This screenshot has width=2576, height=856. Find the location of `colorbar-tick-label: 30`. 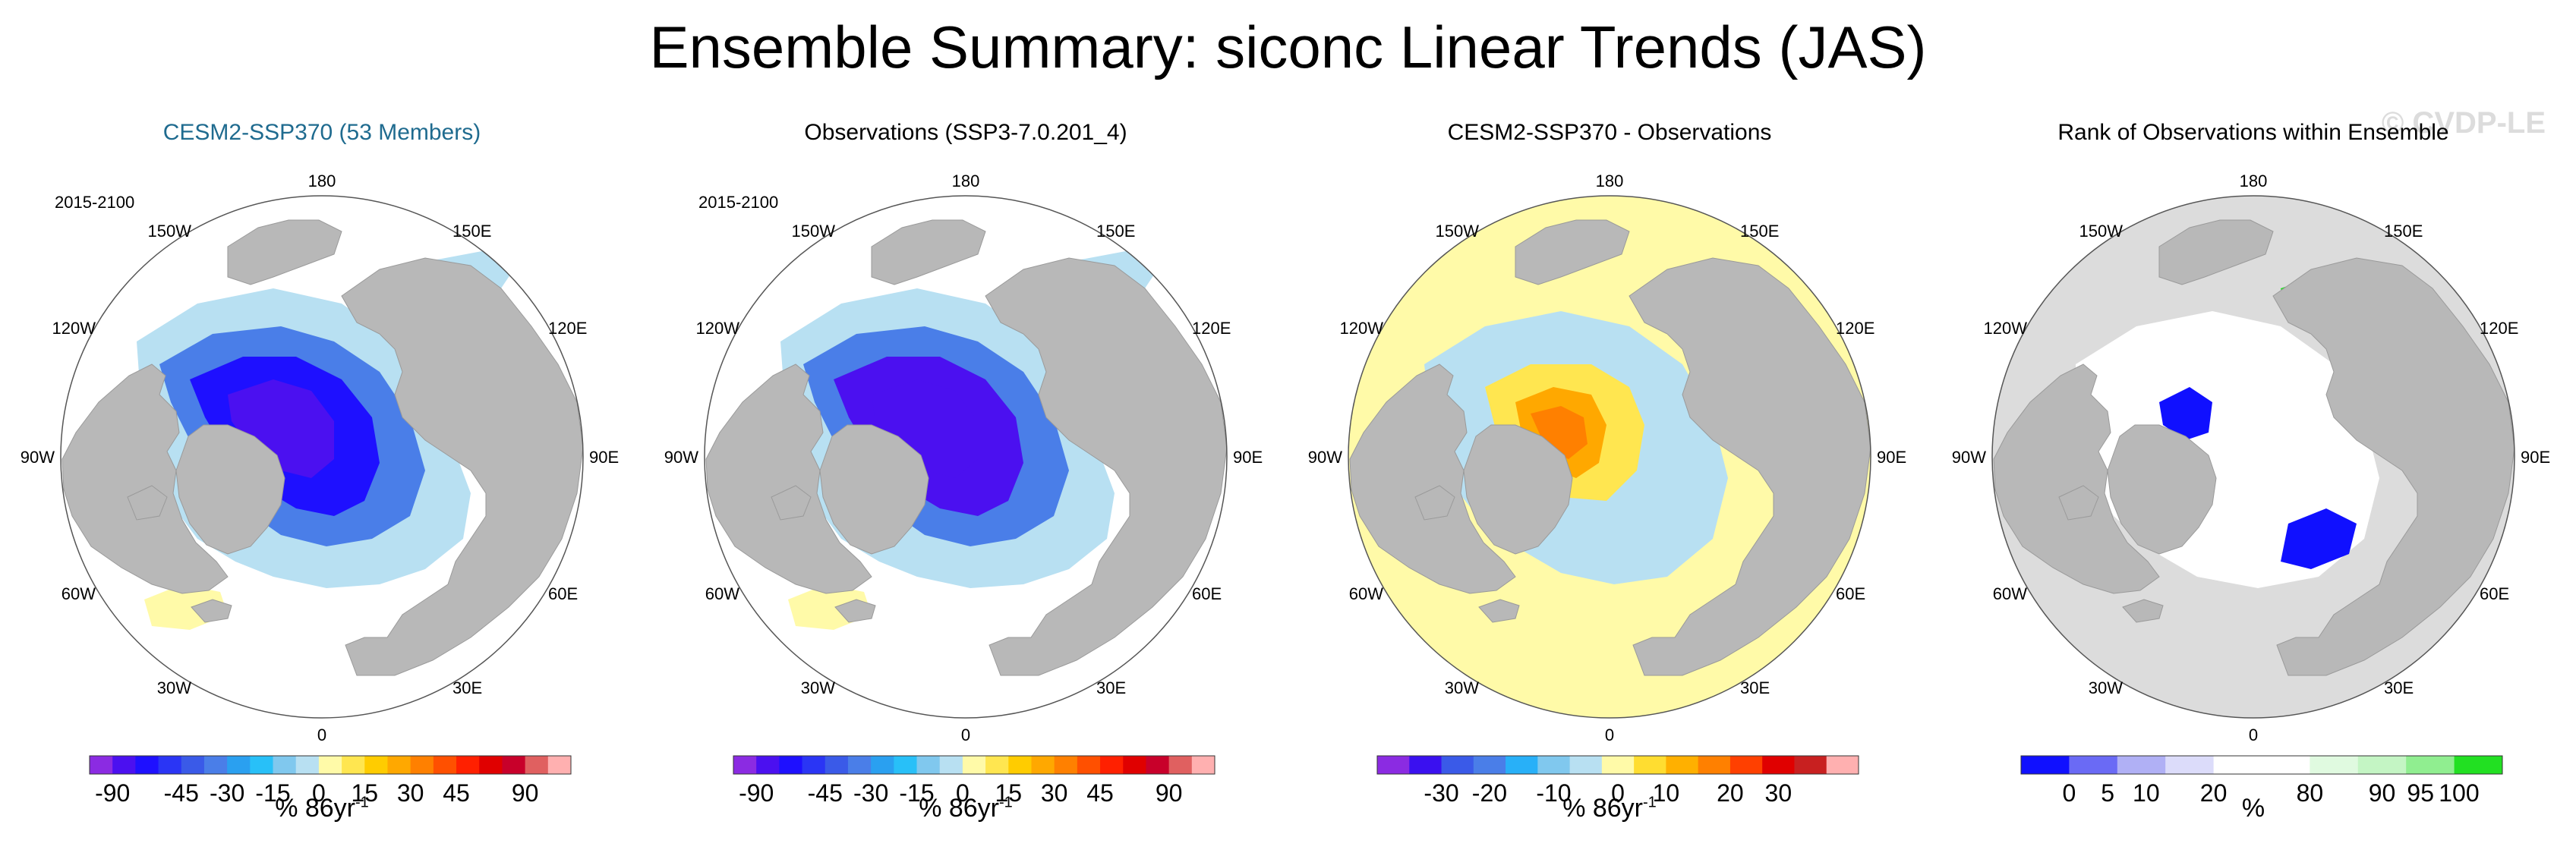

colorbar-tick-label: 30 is located at coordinates (410, 793).